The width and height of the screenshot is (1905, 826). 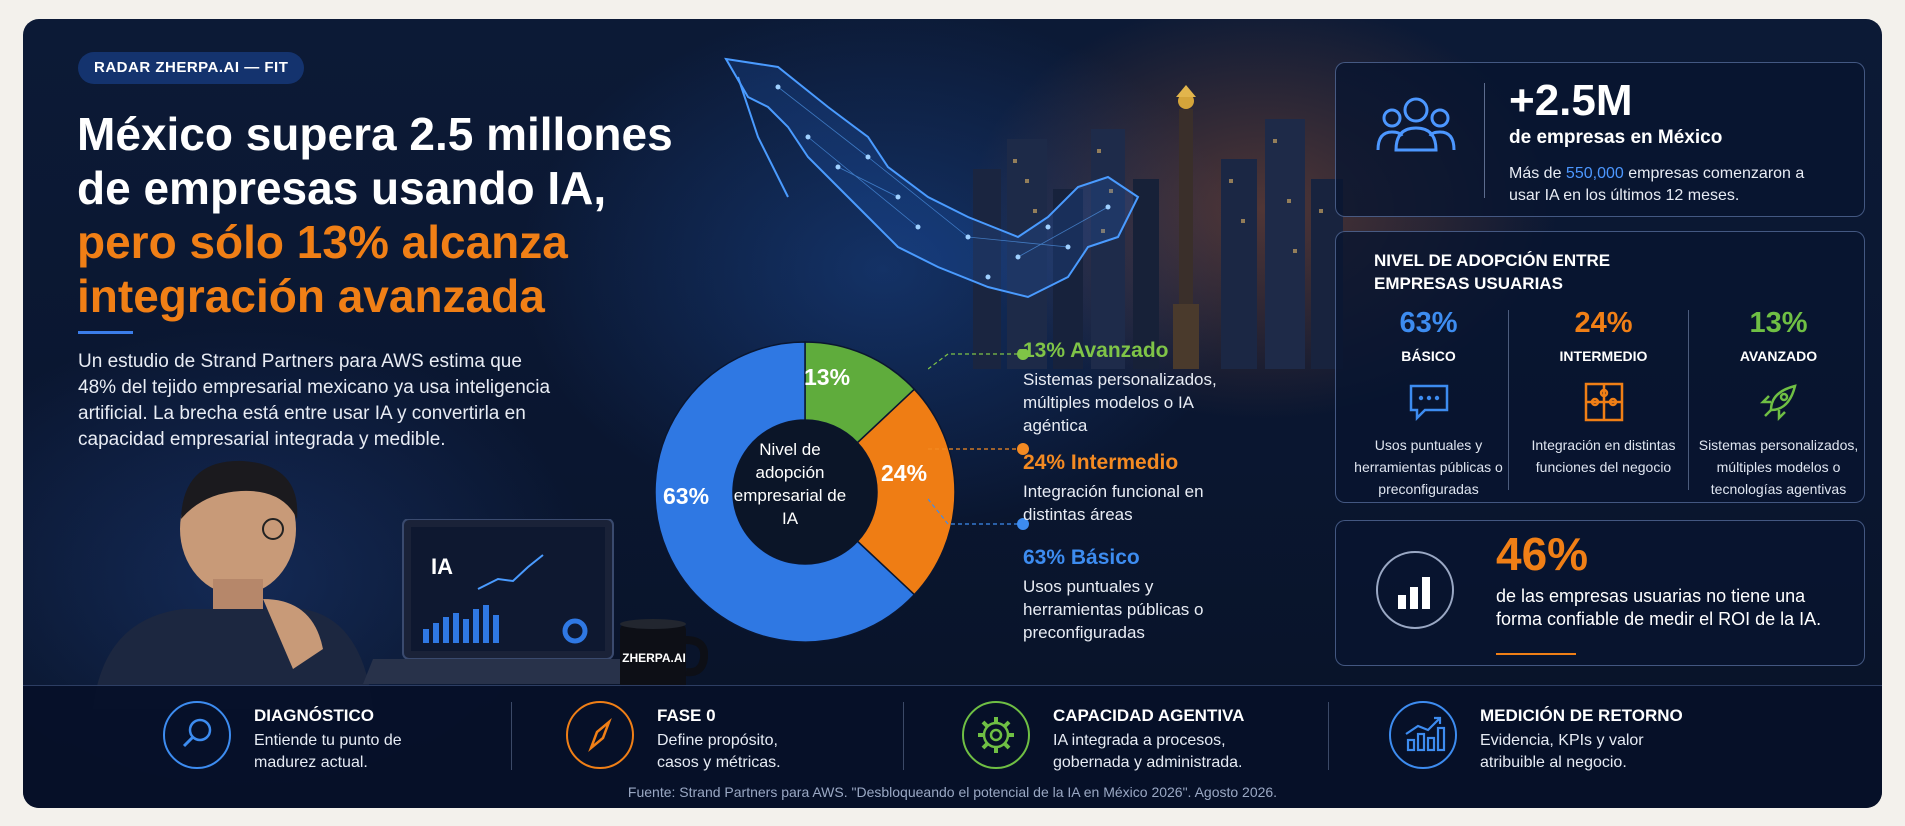 What do you see at coordinates (996, 735) in the screenshot?
I see `gear-icon` at bounding box center [996, 735].